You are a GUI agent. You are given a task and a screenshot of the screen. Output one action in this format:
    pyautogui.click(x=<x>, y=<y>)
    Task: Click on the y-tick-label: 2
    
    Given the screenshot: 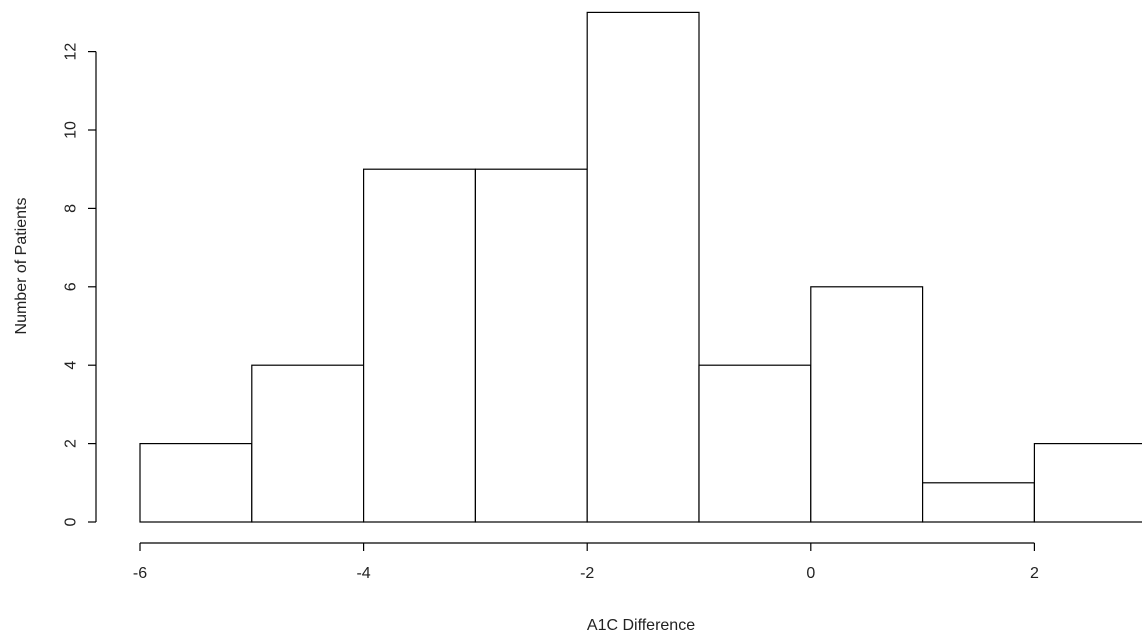 What is the action you would take?
    pyautogui.click(x=71, y=443)
    